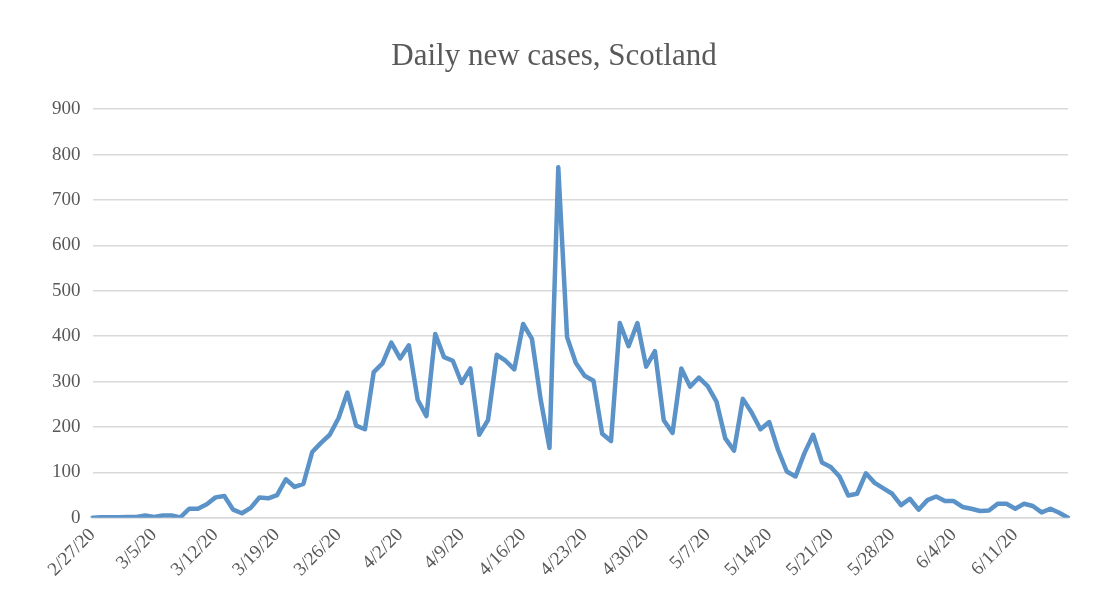 The height and width of the screenshot is (595, 1110). What do you see at coordinates (66, 198) in the screenshot?
I see `y-tick-label: 700` at bounding box center [66, 198].